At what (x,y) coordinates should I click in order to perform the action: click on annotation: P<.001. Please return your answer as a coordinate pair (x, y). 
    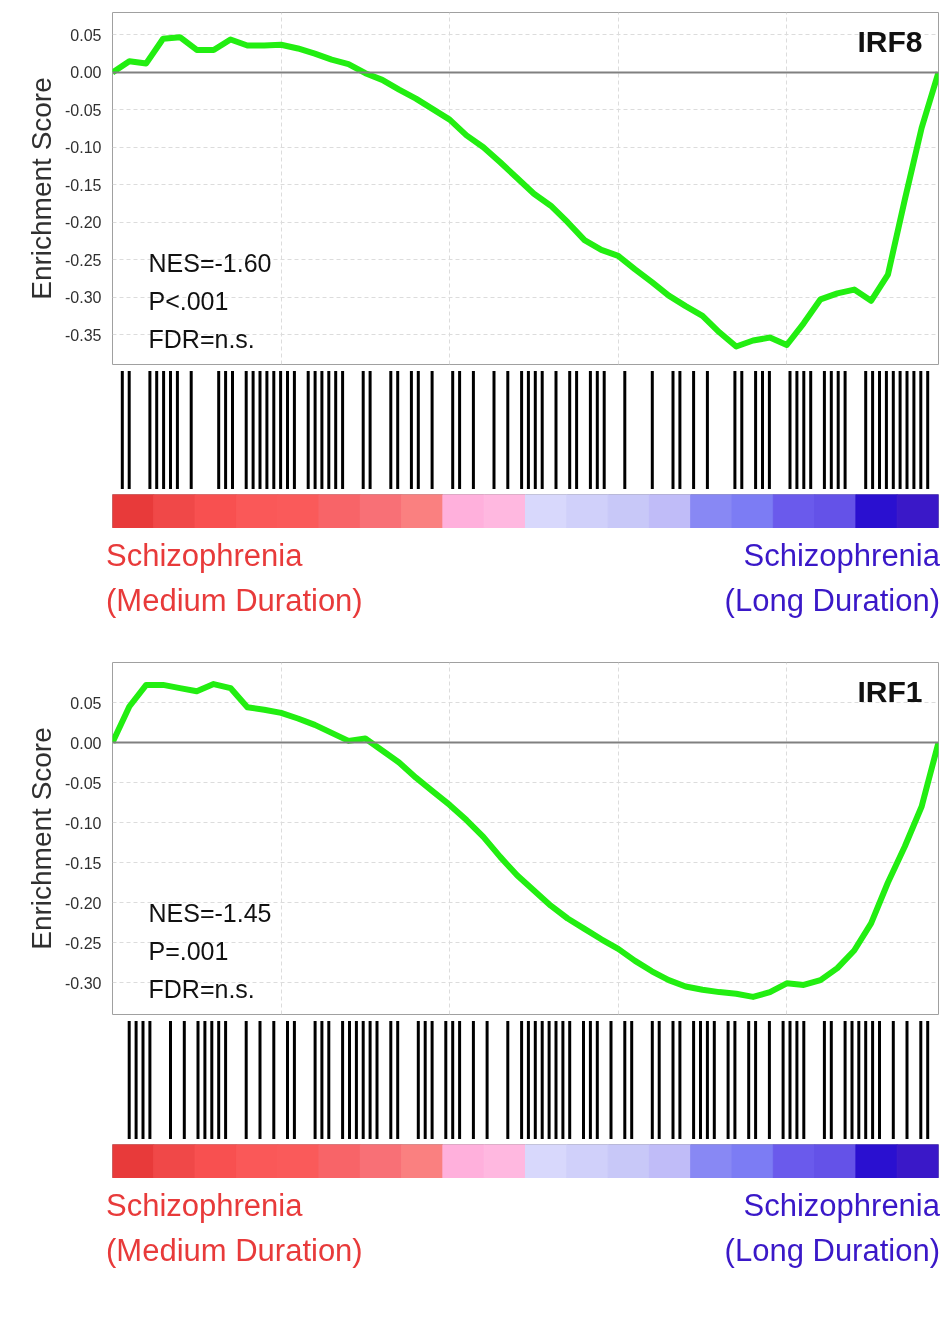
    Looking at the image, I should click on (188, 300).